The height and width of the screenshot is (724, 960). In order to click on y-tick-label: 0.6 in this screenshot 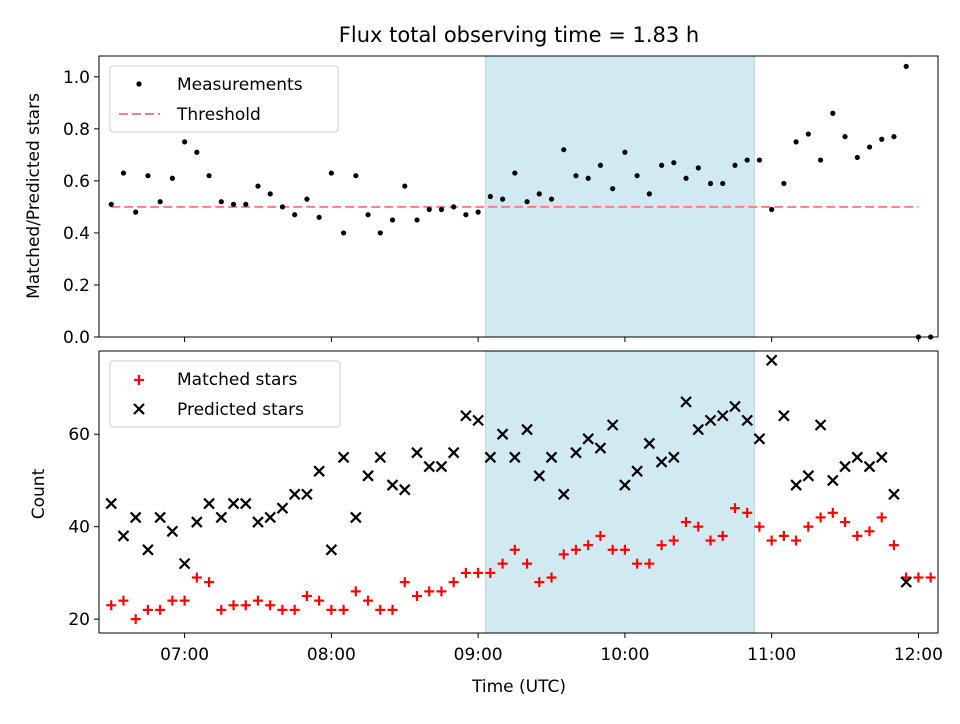, I will do `click(76, 182)`.